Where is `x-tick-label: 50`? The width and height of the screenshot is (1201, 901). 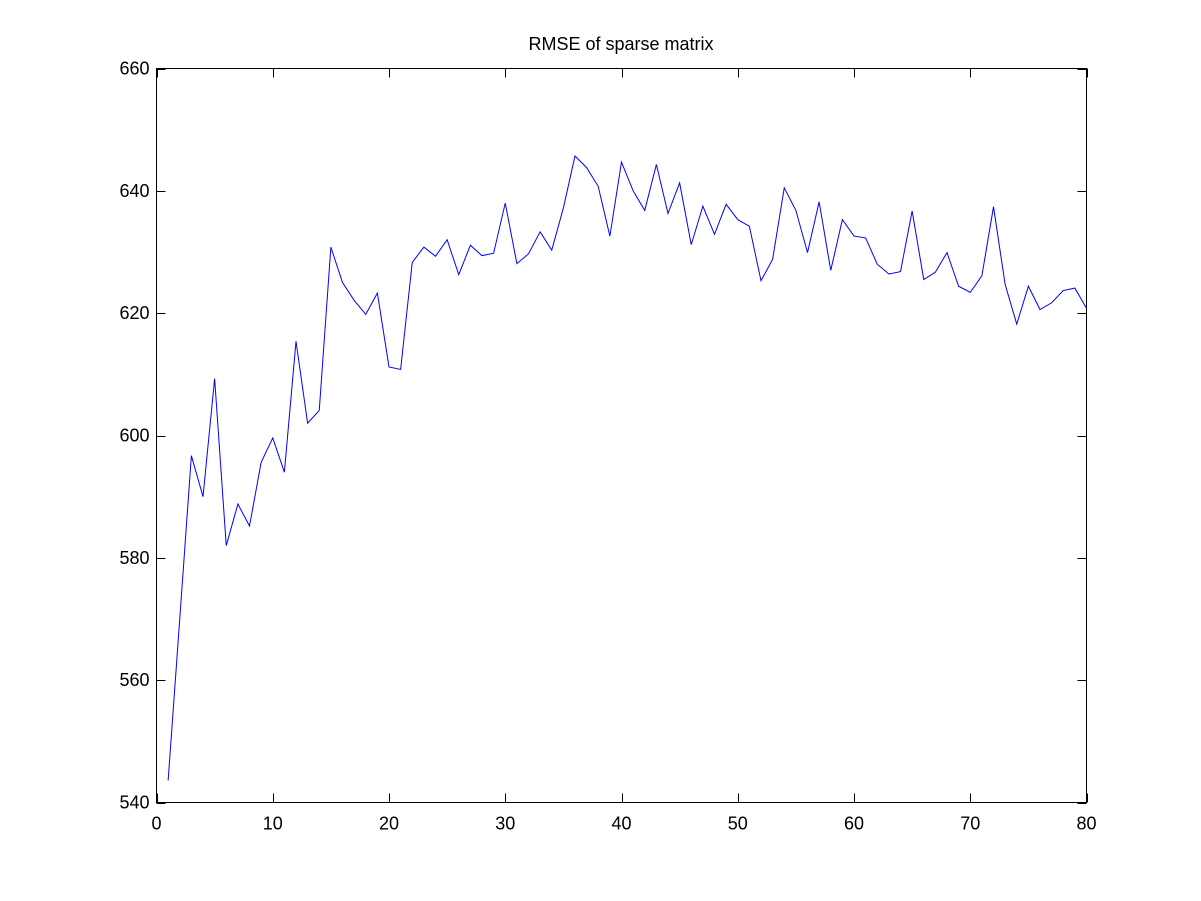
x-tick-label: 50 is located at coordinates (738, 824).